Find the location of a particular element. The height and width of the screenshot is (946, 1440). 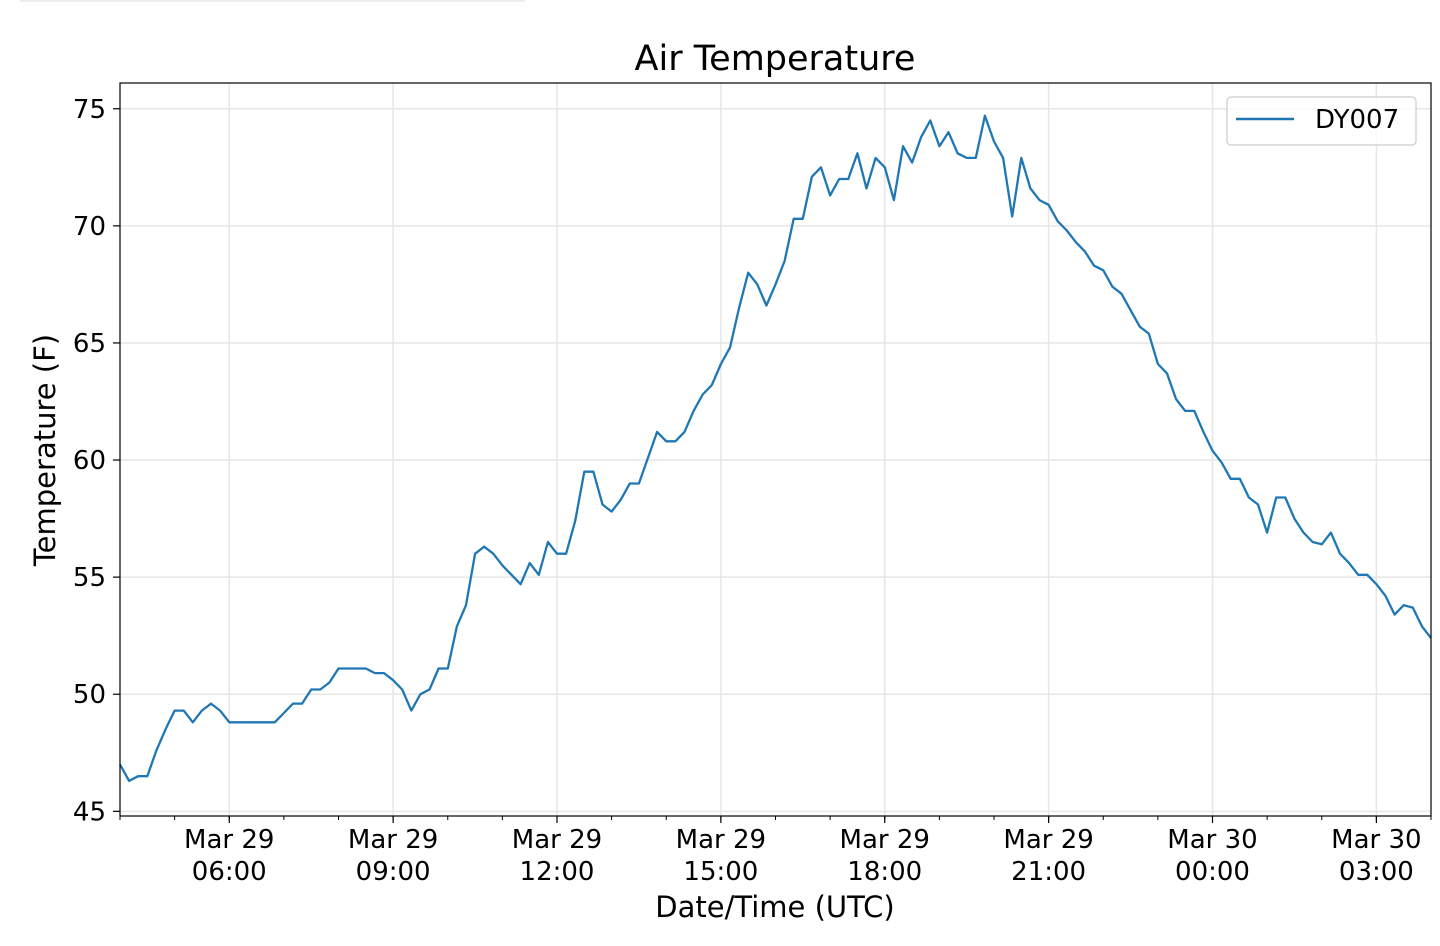

y-tick-label: 60 is located at coordinates (89, 461).